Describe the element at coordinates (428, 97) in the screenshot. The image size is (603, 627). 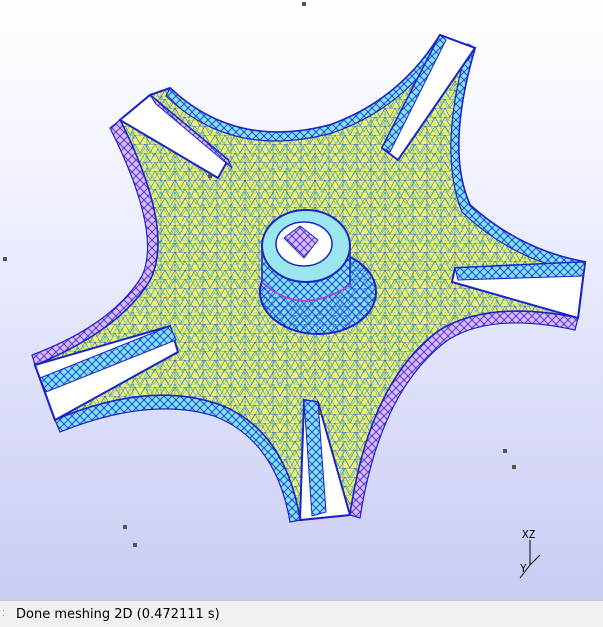
I see `slot-top-right` at that location.